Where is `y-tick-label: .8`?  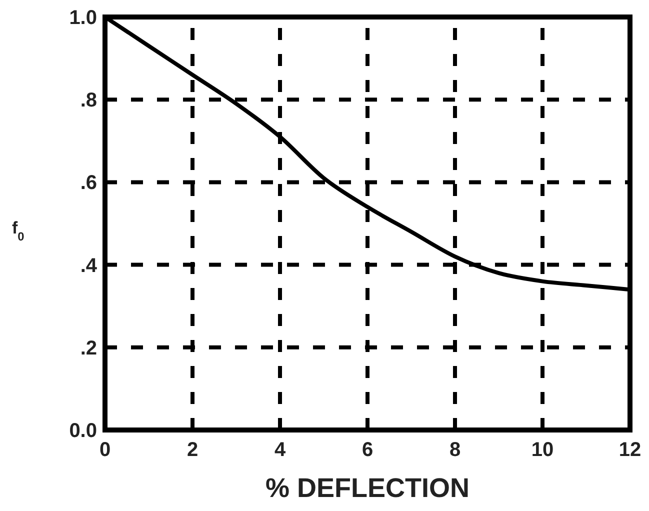
y-tick-label: .8 is located at coordinates (88, 101).